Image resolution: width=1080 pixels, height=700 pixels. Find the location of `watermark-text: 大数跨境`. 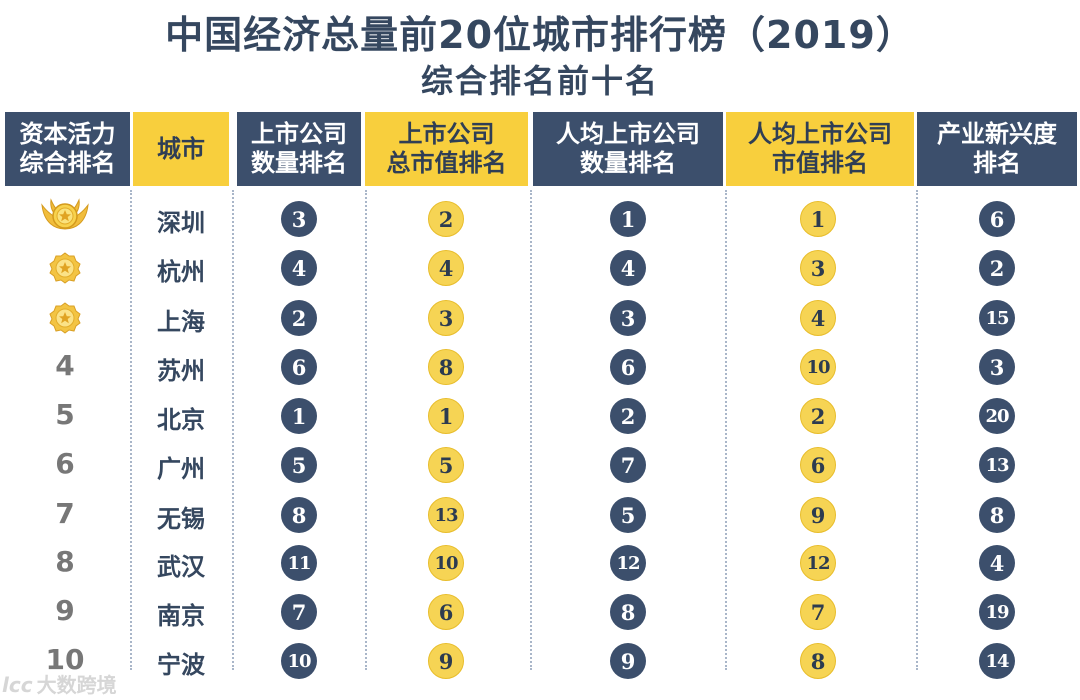

watermark-text: 大数跨境 is located at coordinates (76, 685).